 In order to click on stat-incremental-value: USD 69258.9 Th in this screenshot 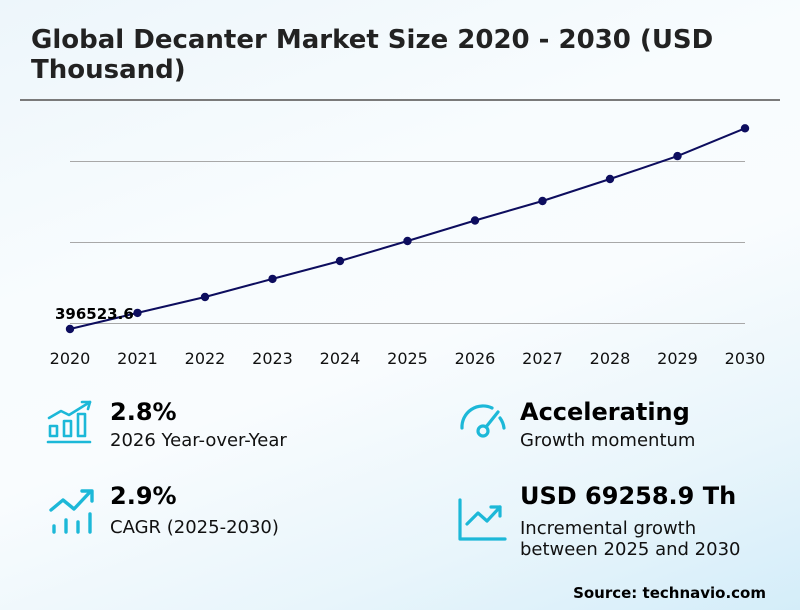, I will do `click(628, 496)`.